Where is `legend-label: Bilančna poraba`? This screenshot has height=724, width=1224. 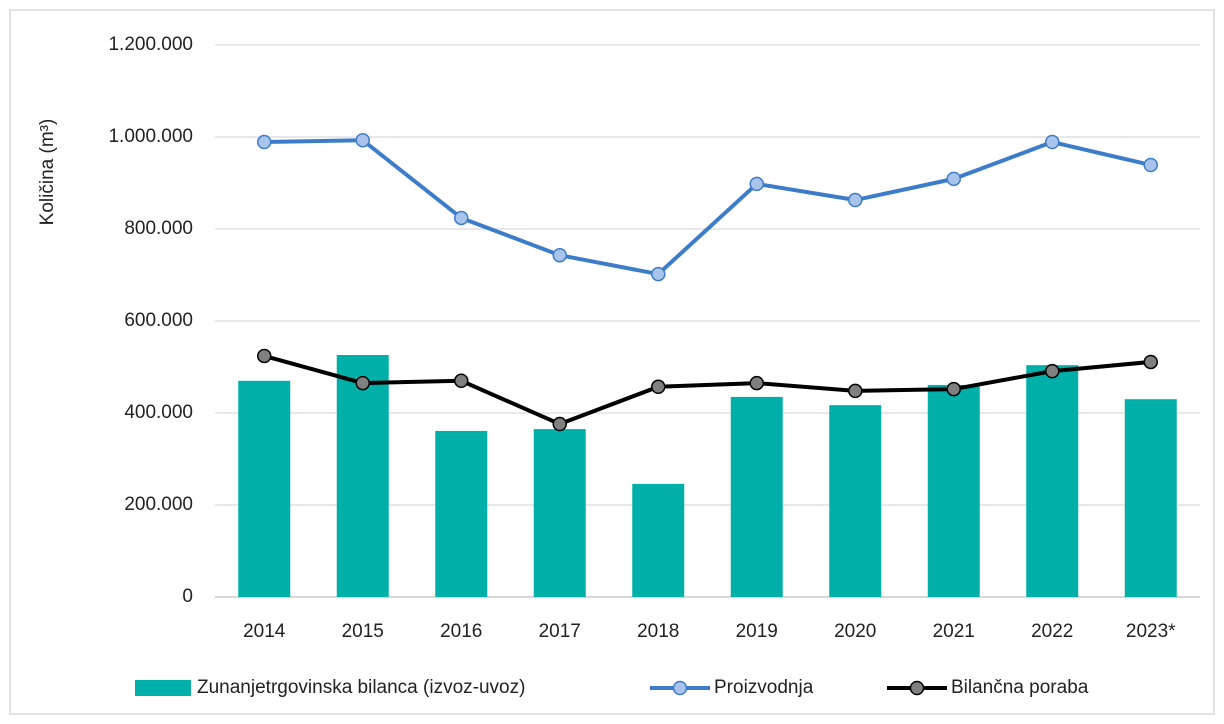
legend-label: Bilančna poraba is located at coordinates (1020, 687).